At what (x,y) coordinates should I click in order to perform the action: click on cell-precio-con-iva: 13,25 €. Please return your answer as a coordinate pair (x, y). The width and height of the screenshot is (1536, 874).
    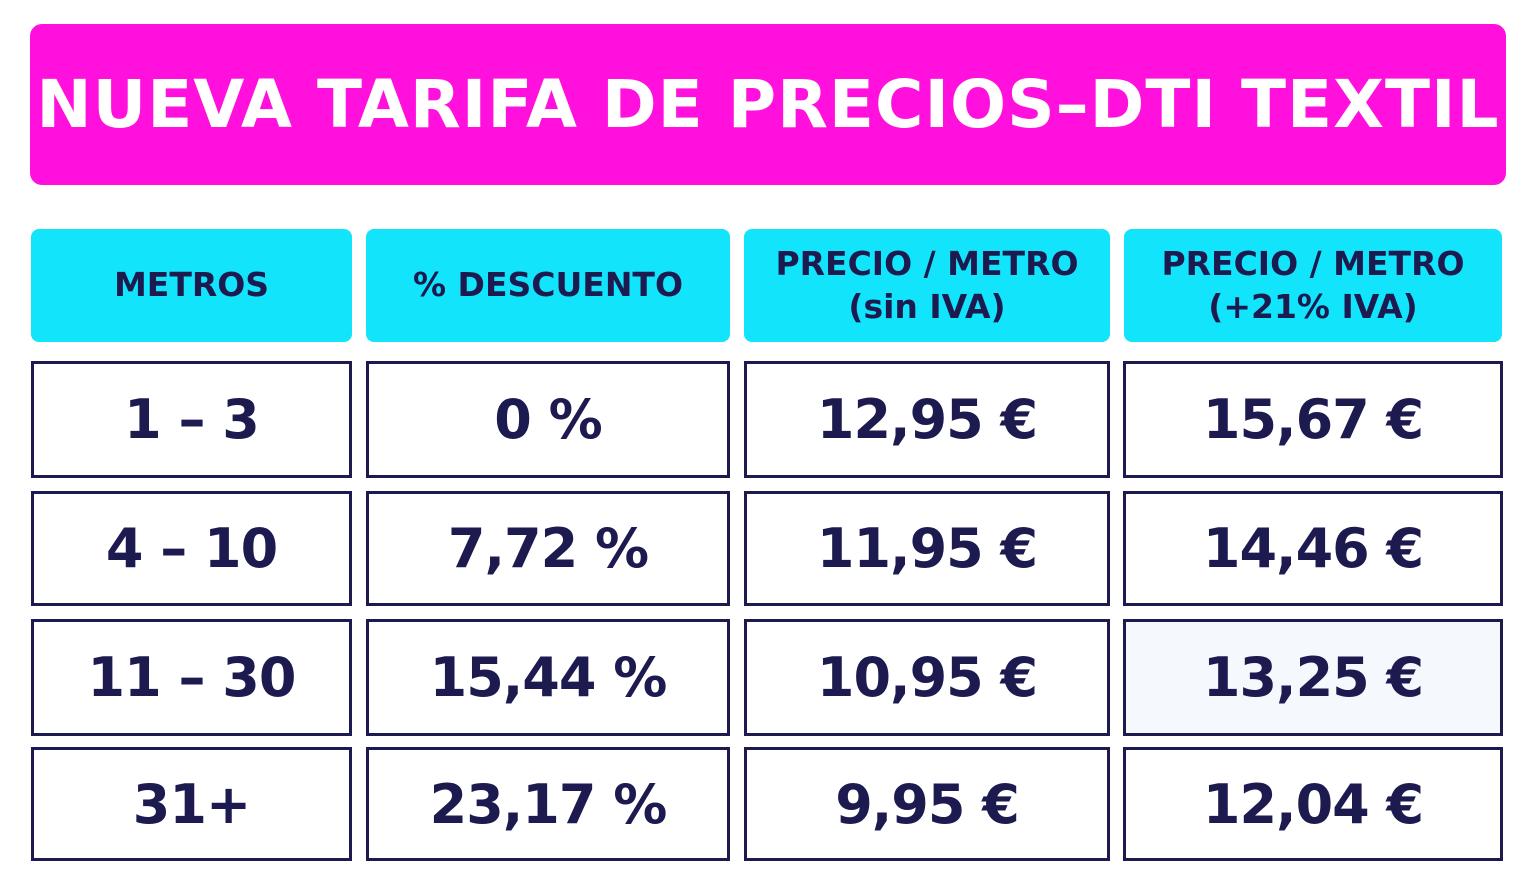
    Looking at the image, I should click on (1313, 677).